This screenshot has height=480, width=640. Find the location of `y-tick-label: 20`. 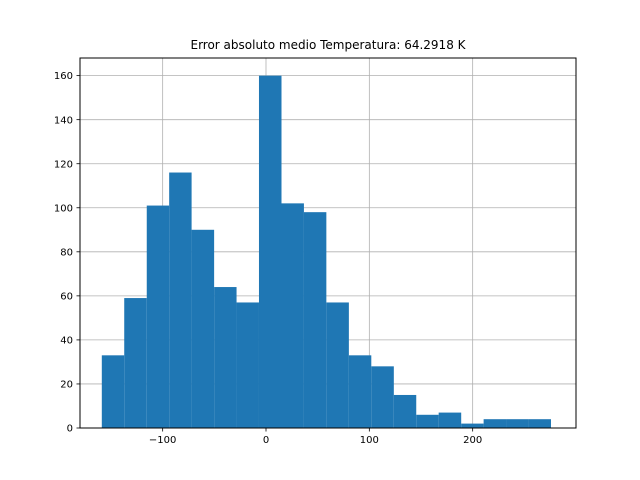

y-tick-label: 20 is located at coordinates (66, 385).